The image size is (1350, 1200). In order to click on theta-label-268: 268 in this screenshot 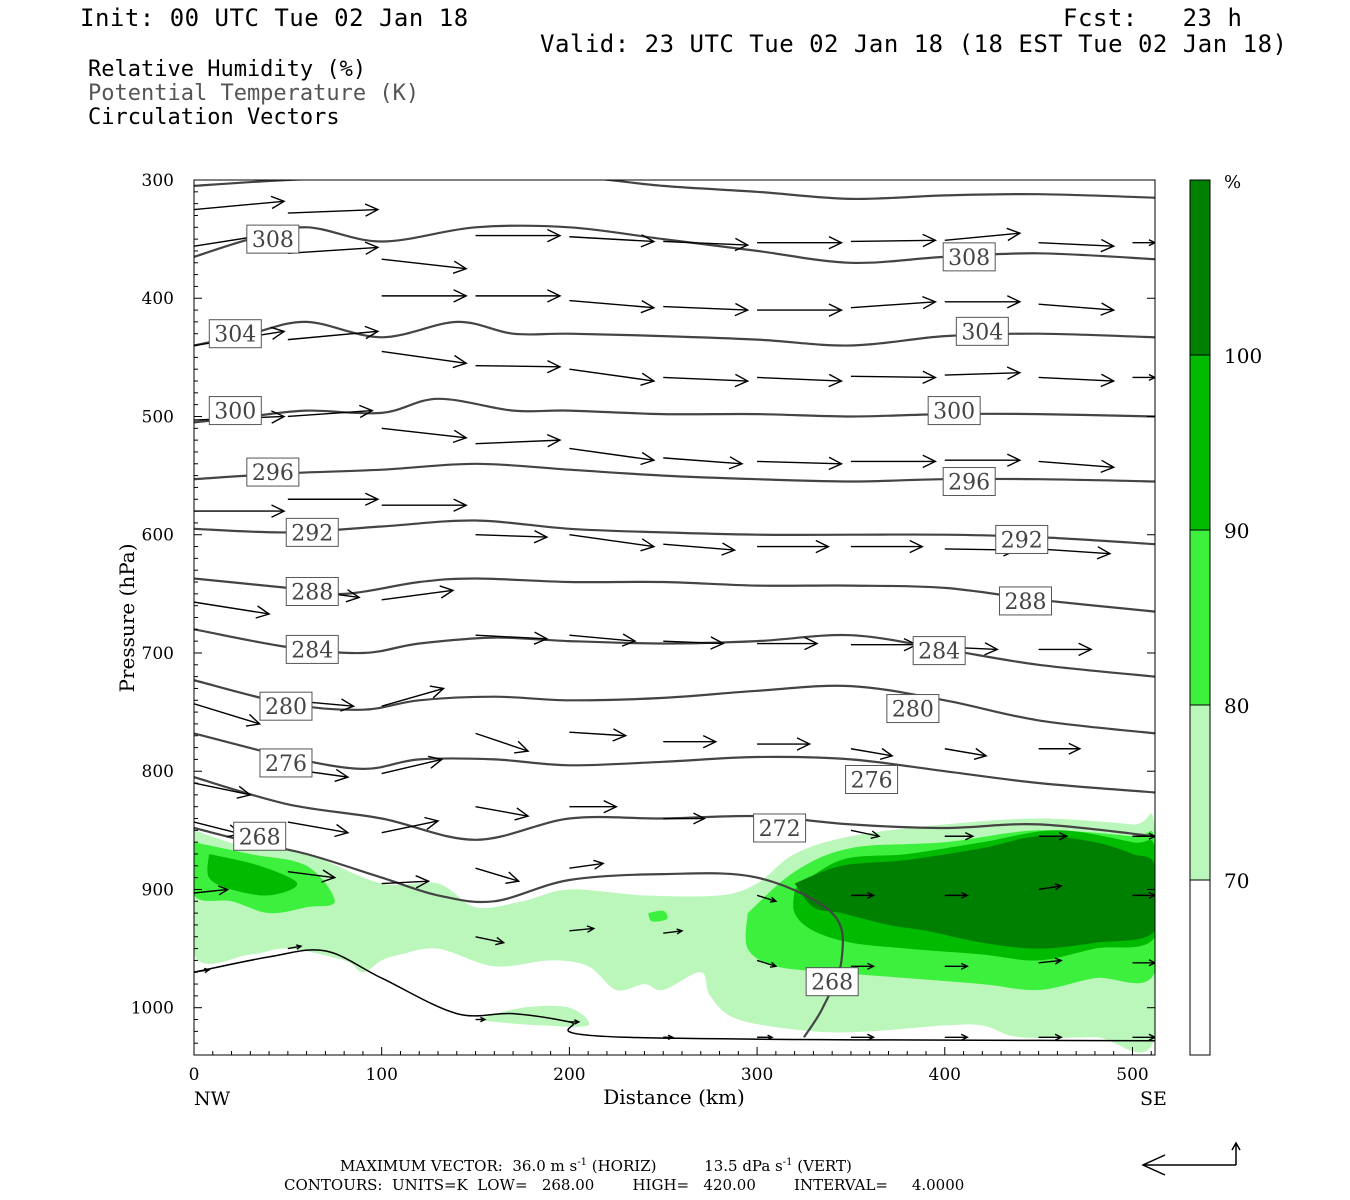, I will do `click(832, 982)`.